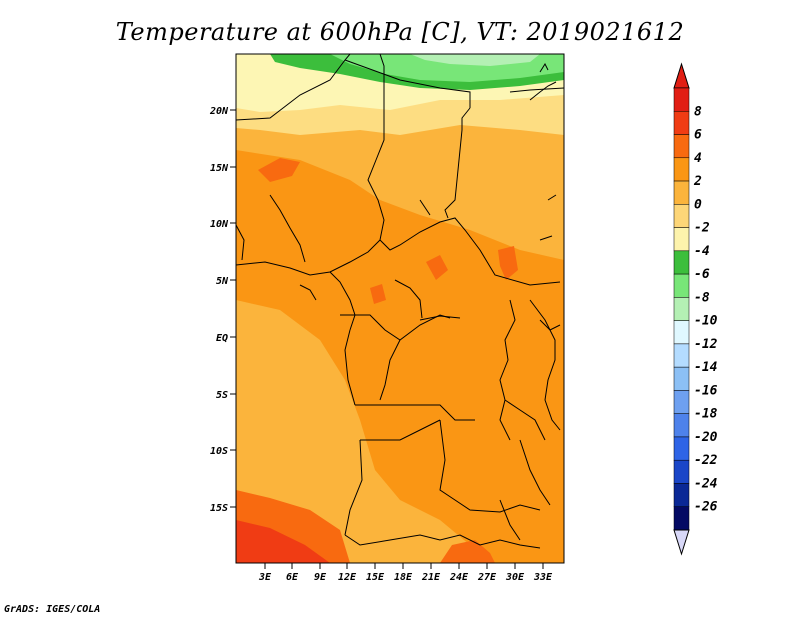  I want to click on field-hotspot-north, so click(279, 170).